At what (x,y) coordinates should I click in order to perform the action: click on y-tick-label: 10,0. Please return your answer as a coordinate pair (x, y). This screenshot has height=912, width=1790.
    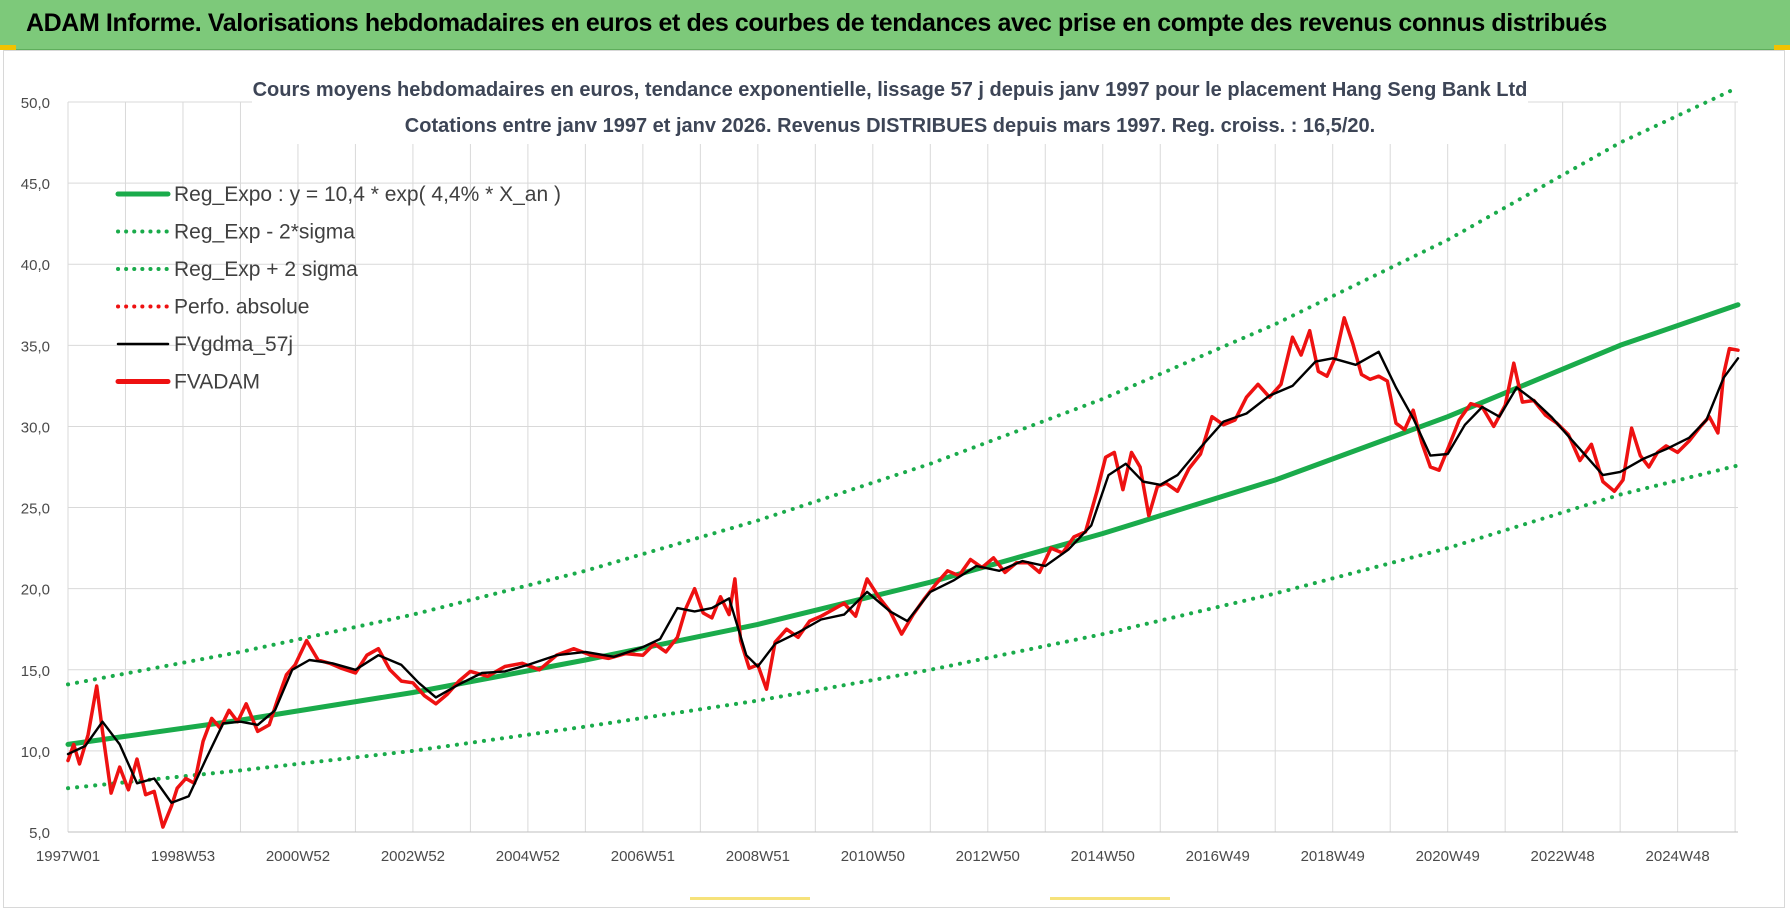
    Looking at the image, I should click on (35, 752).